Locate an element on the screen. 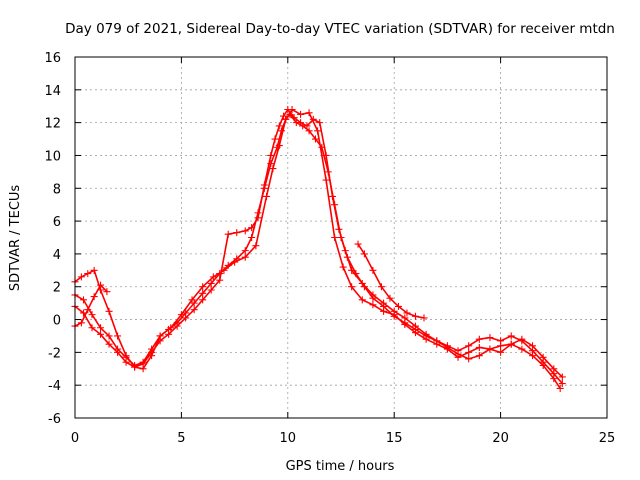 The image size is (640, 480). x-tick-label: 25 is located at coordinates (607, 438).